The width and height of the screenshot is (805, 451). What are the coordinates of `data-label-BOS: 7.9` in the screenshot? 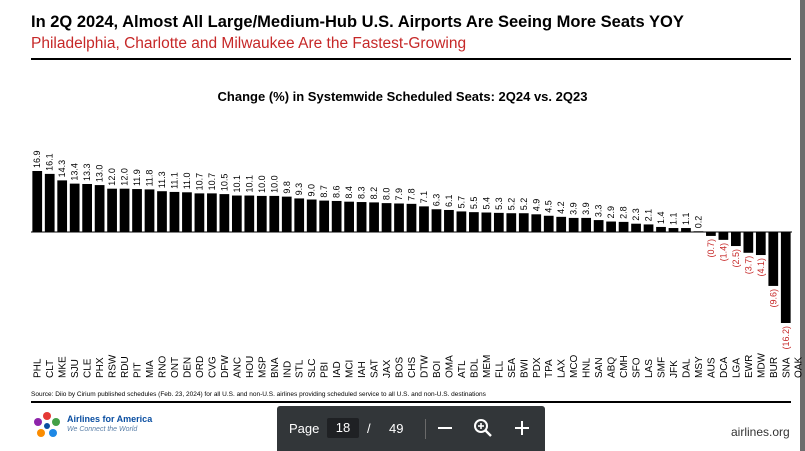 It's located at (399, 194).